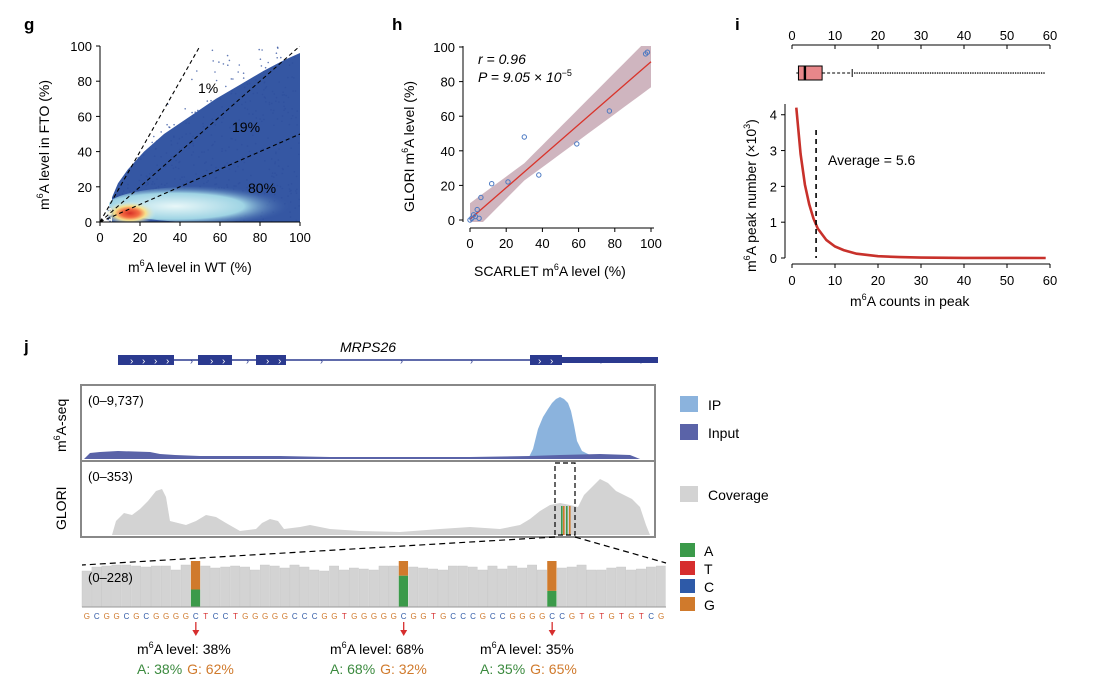  What do you see at coordinates (508, 182) in the screenshot?
I see `h-point` at bounding box center [508, 182].